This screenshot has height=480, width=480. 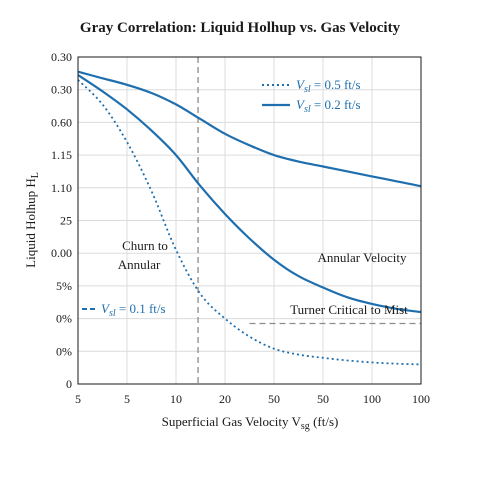 What do you see at coordinates (305, 426) in the screenshot?
I see `x-axis-label-sub: sg` at bounding box center [305, 426].